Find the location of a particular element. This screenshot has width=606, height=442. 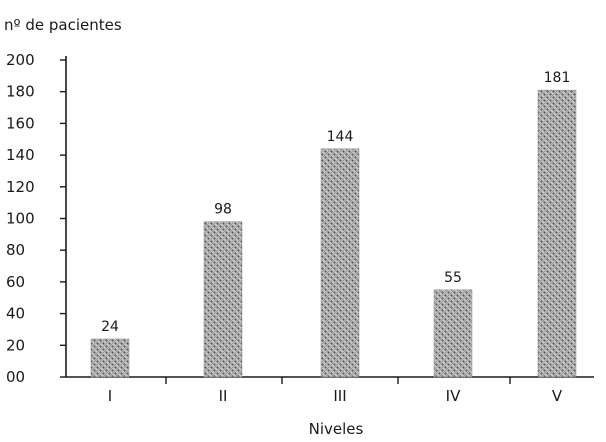

data-label: 144 is located at coordinates (340, 137).